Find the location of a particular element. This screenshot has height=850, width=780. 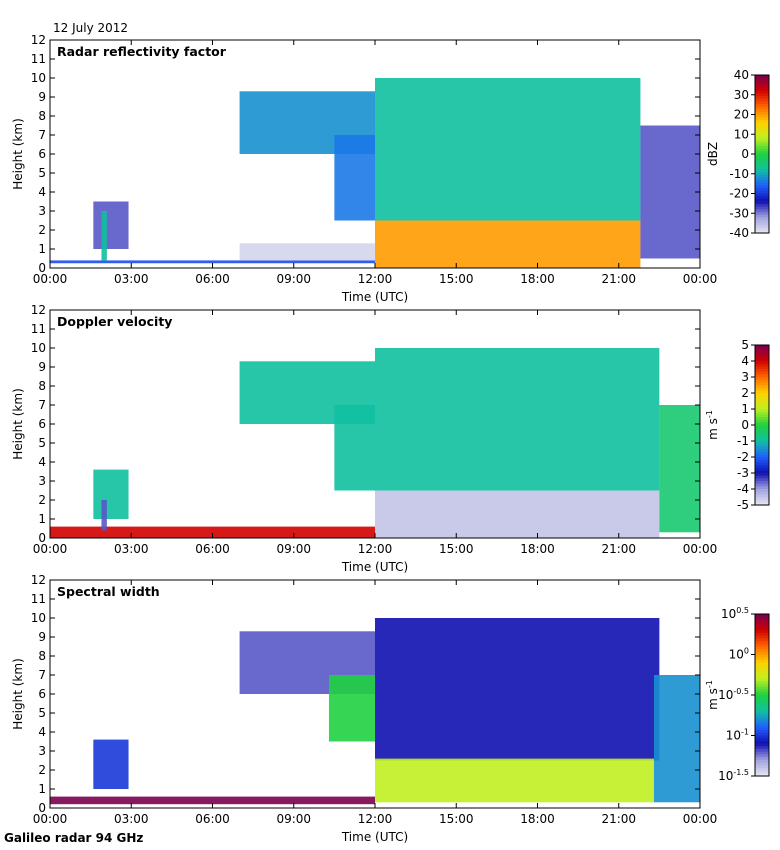

region-deep-precipitation is located at coordinates (508, 149).